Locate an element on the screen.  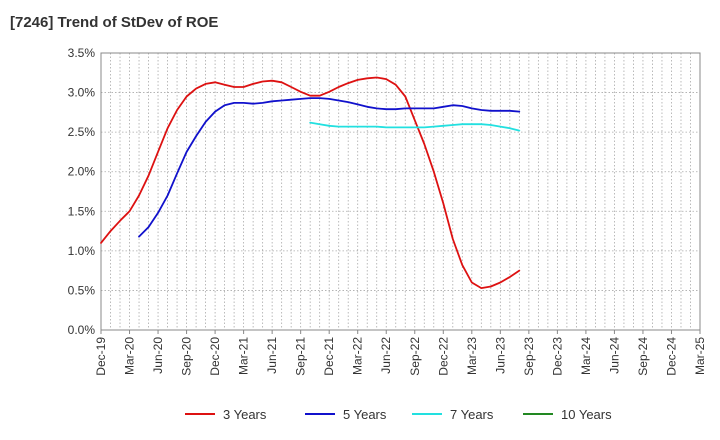
legend-label-3-years: 3 Years is located at coordinates (245, 414).